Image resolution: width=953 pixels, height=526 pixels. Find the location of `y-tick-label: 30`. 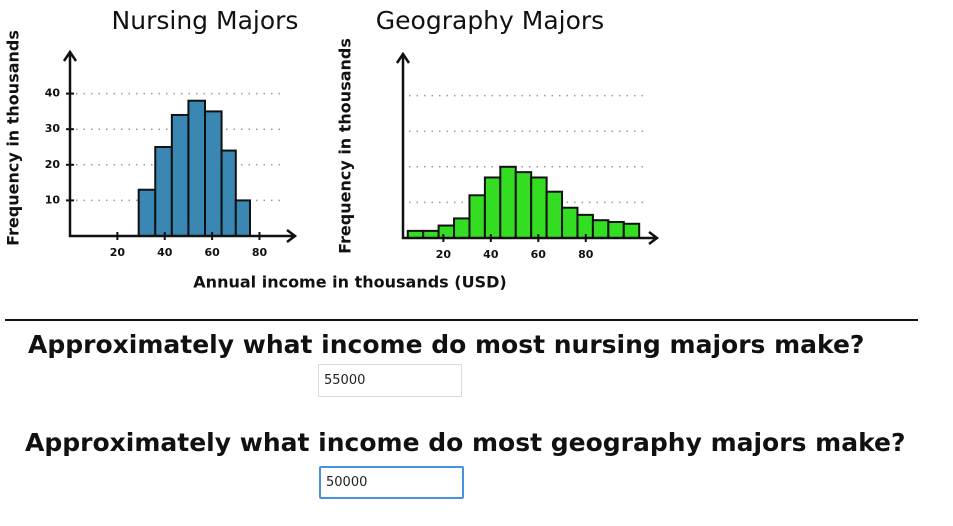

y-tick-label: 30 is located at coordinates (53, 128).